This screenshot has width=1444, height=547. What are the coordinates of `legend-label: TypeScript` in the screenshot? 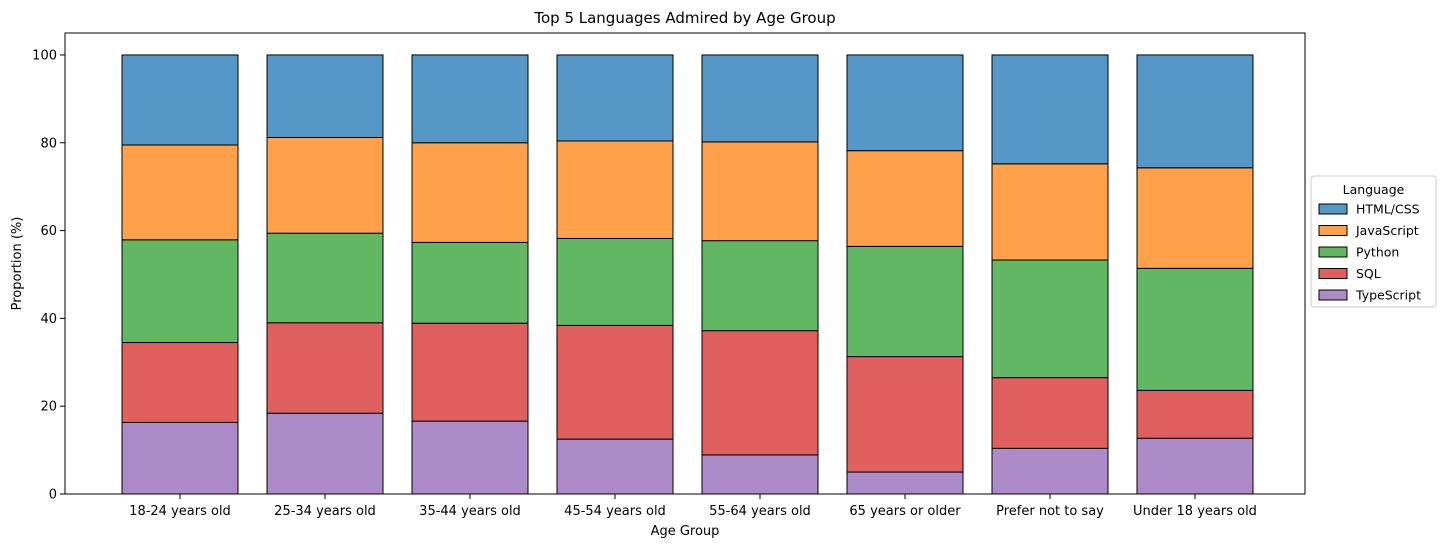 It's located at (1388, 295).